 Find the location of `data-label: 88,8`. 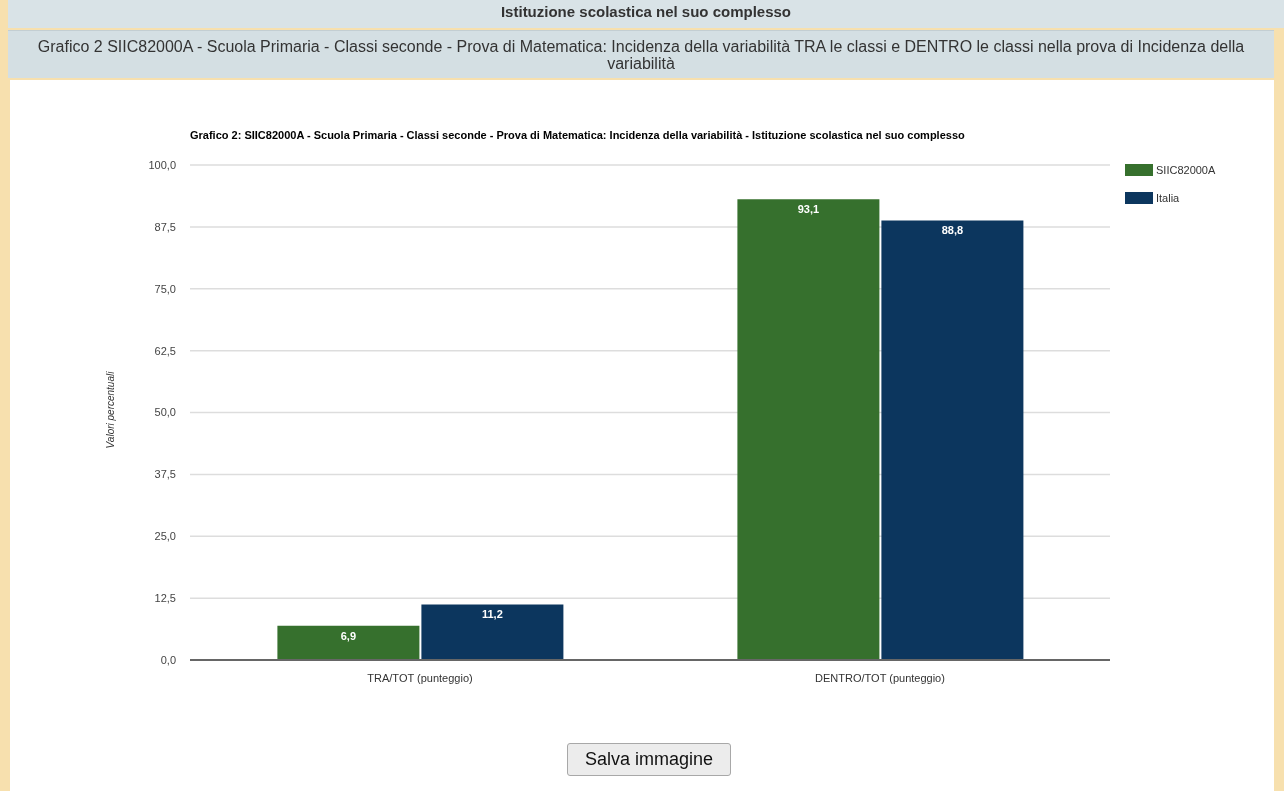

data-label: 88,8 is located at coordinates (952, 230).